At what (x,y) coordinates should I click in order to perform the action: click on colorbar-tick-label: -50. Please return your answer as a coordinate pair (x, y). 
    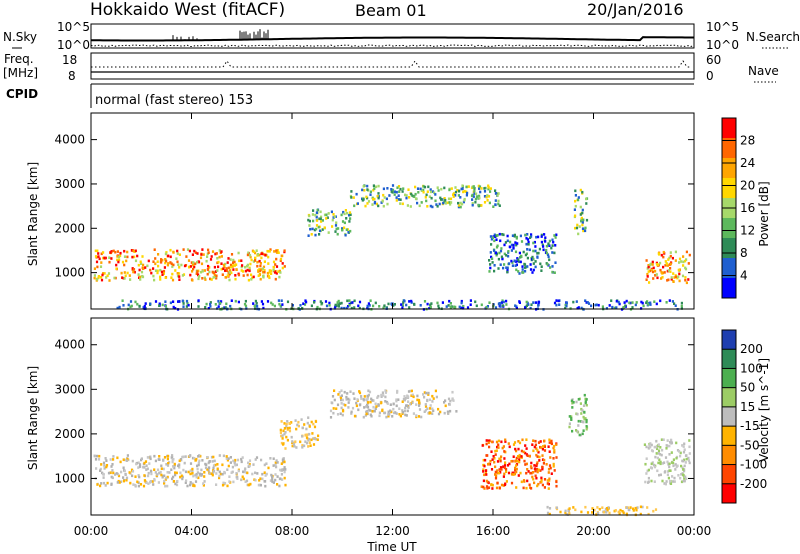
    Looking at the image, I should click on (750, 445).